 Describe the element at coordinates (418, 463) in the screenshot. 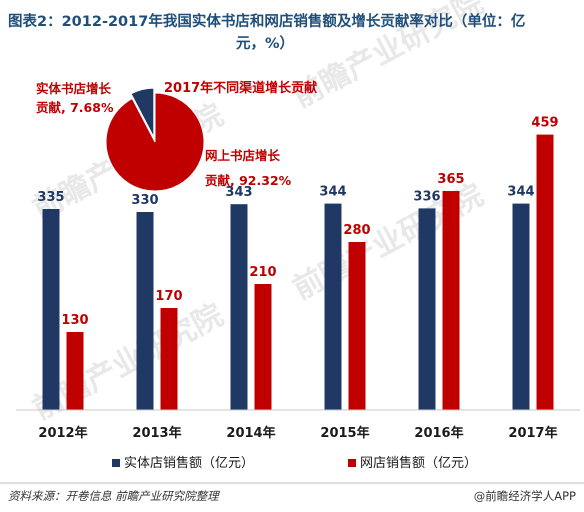

I see `legend-label-online: 网店销售额（亿元）` at that location.